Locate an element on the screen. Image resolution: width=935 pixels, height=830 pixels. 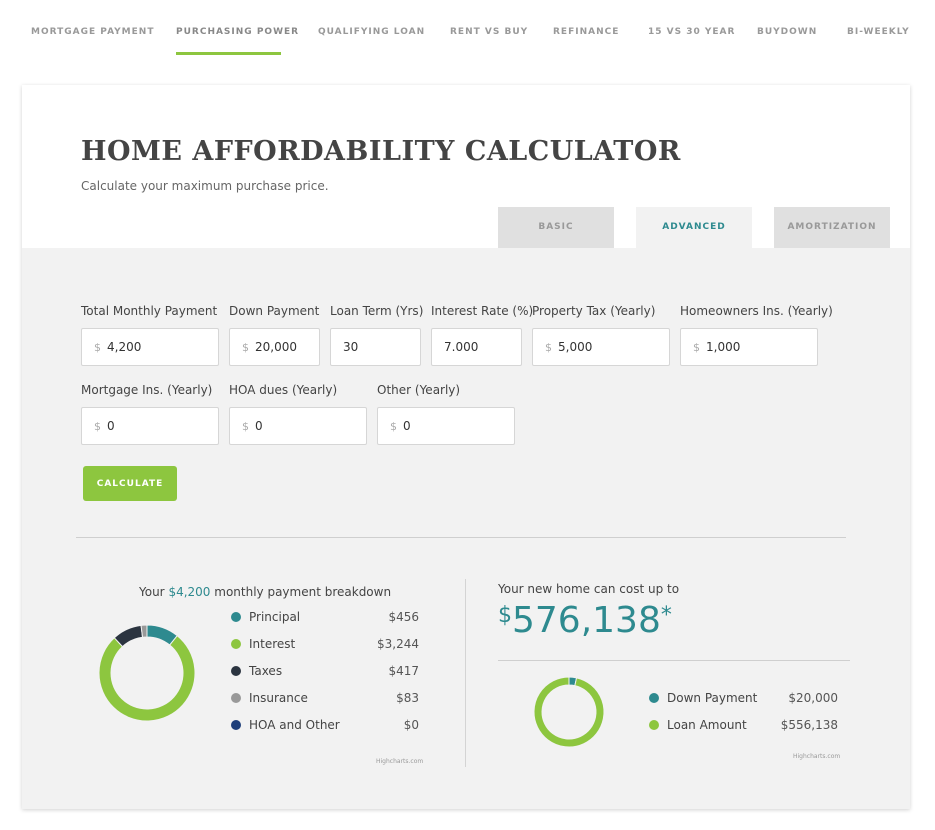
legend-value-loan-amount: $556,138 is located at coordinates (809, 725).